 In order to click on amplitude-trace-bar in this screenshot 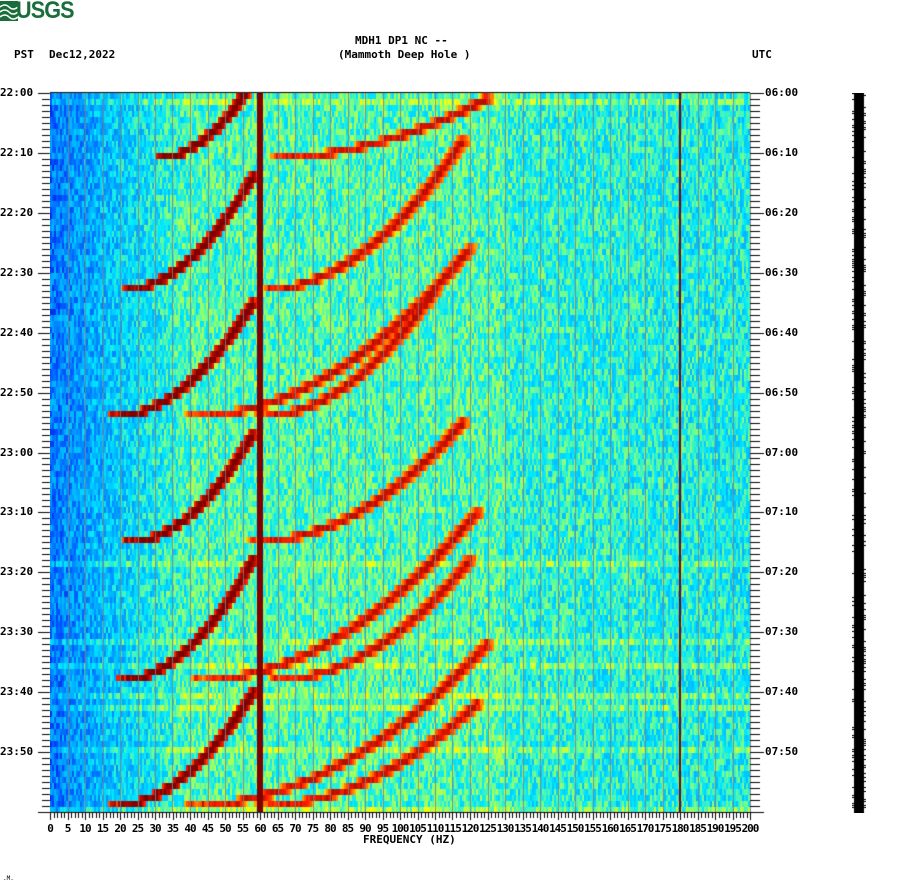, I will do `click(859, 453)`.